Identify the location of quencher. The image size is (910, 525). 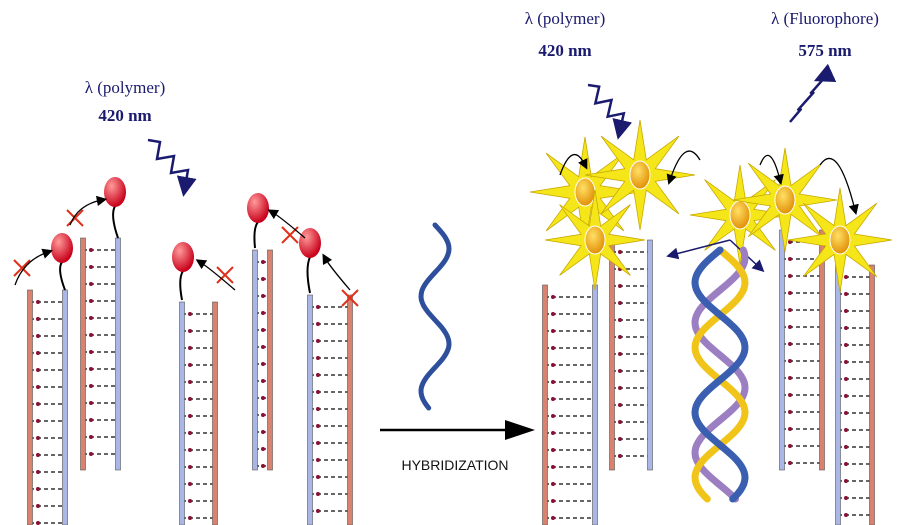
(115, 192).